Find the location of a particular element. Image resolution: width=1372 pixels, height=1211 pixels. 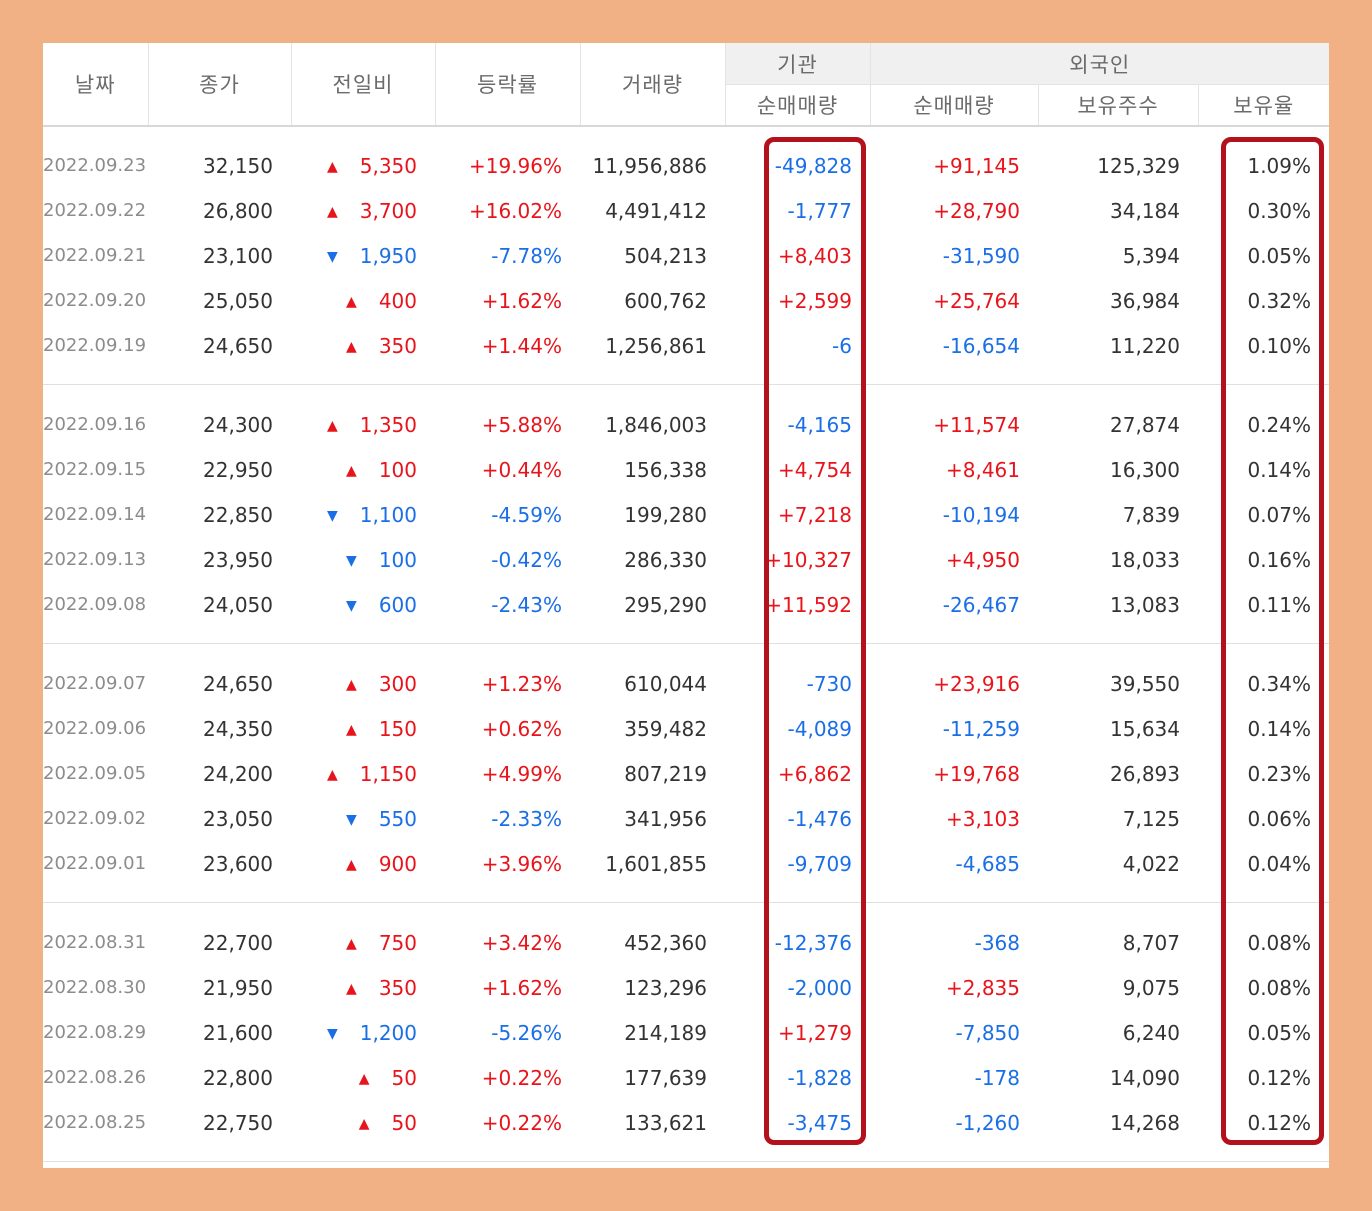

institution-net-cell: -1,476 is located at coordinates (819, 818).